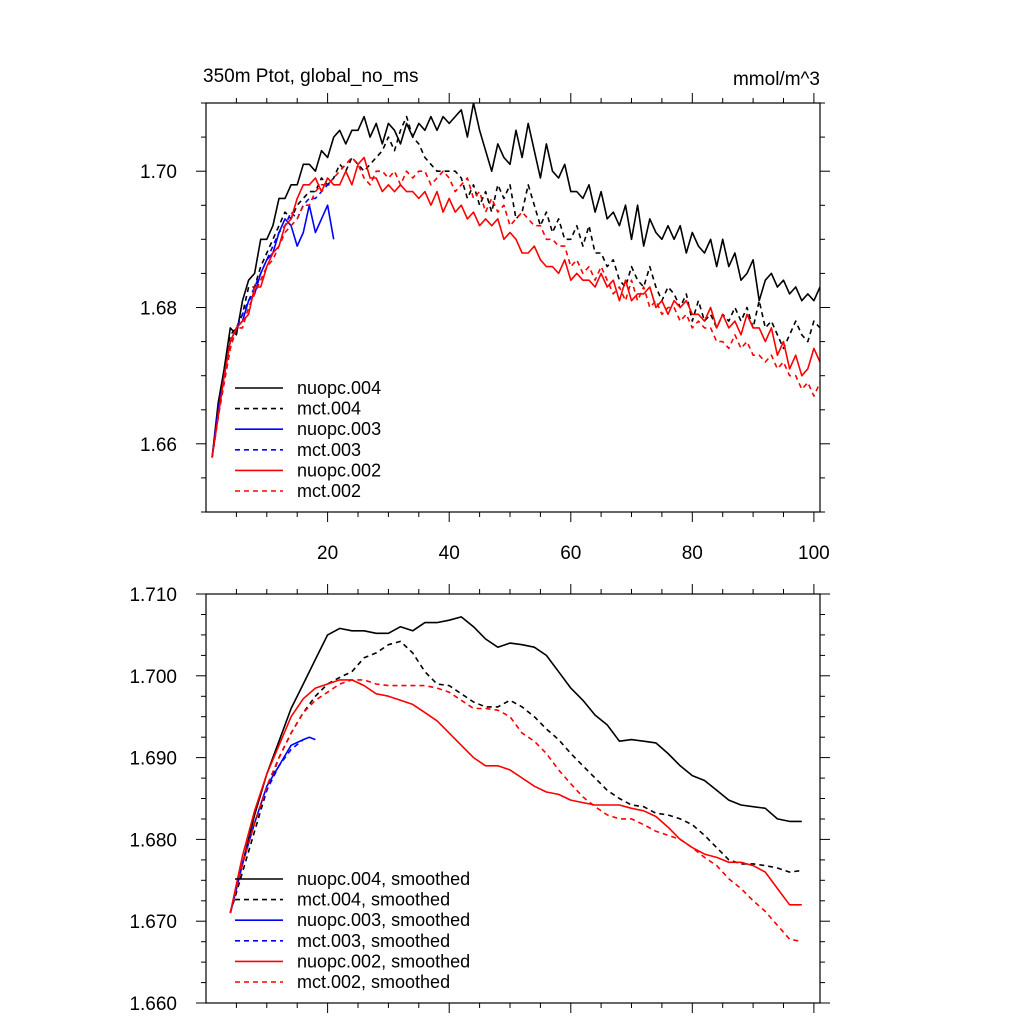 Image resolution: width=1024 pixels, height=1024 pixels. What do you see at coordinates (158, 172) in the screenshot?
I see `y-tick-label: 1.70` at bounding box center [158, 172].